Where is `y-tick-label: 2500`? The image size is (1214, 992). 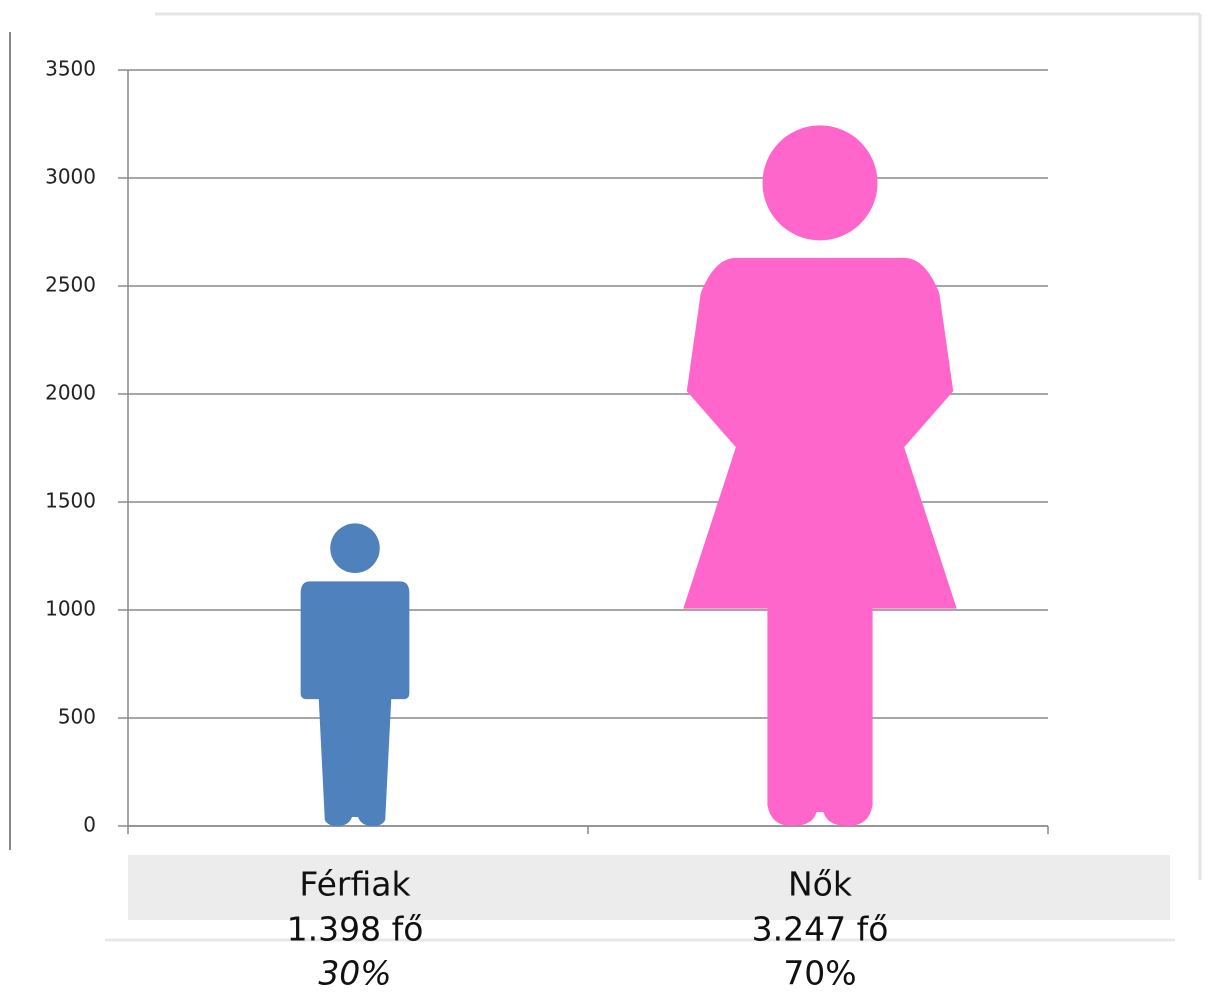 y-tick-label: 2500 is located at coordinates (70, 285).